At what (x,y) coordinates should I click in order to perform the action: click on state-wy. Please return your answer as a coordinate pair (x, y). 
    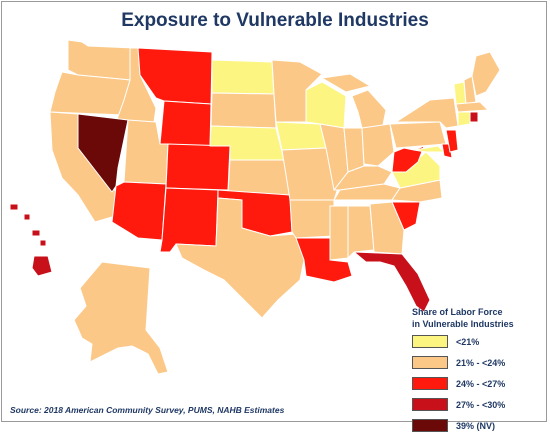
    Looking at the image, I should click on (185, 123).